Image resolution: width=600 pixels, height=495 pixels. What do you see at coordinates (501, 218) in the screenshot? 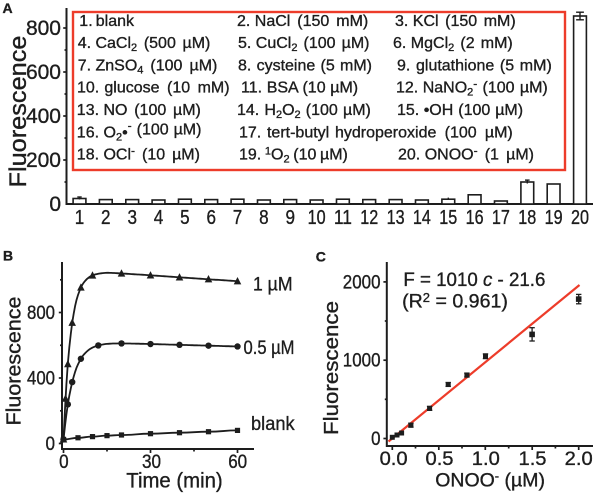
I see `svg-text: 17` at bounding box center [501, 218].